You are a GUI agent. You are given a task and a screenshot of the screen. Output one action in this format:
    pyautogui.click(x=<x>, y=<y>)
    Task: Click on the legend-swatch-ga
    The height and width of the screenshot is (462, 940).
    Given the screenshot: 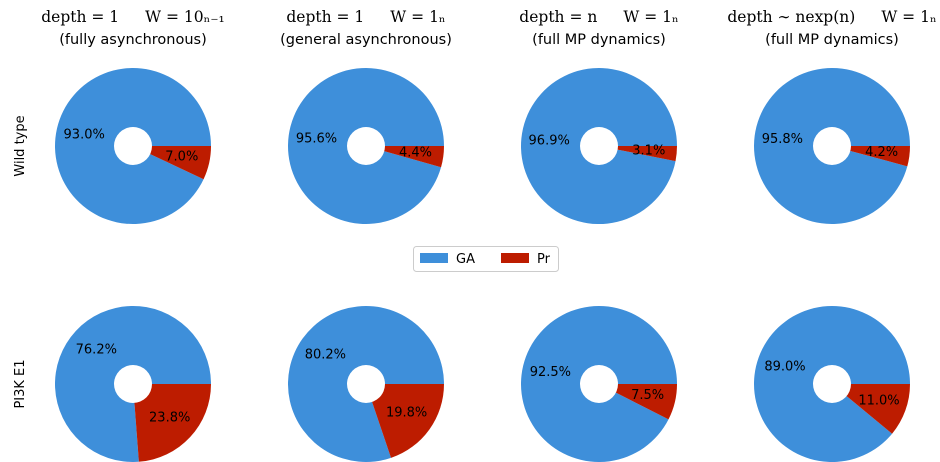 What is the action you would take?
    pyautogui.click(x=434, y=258)
    